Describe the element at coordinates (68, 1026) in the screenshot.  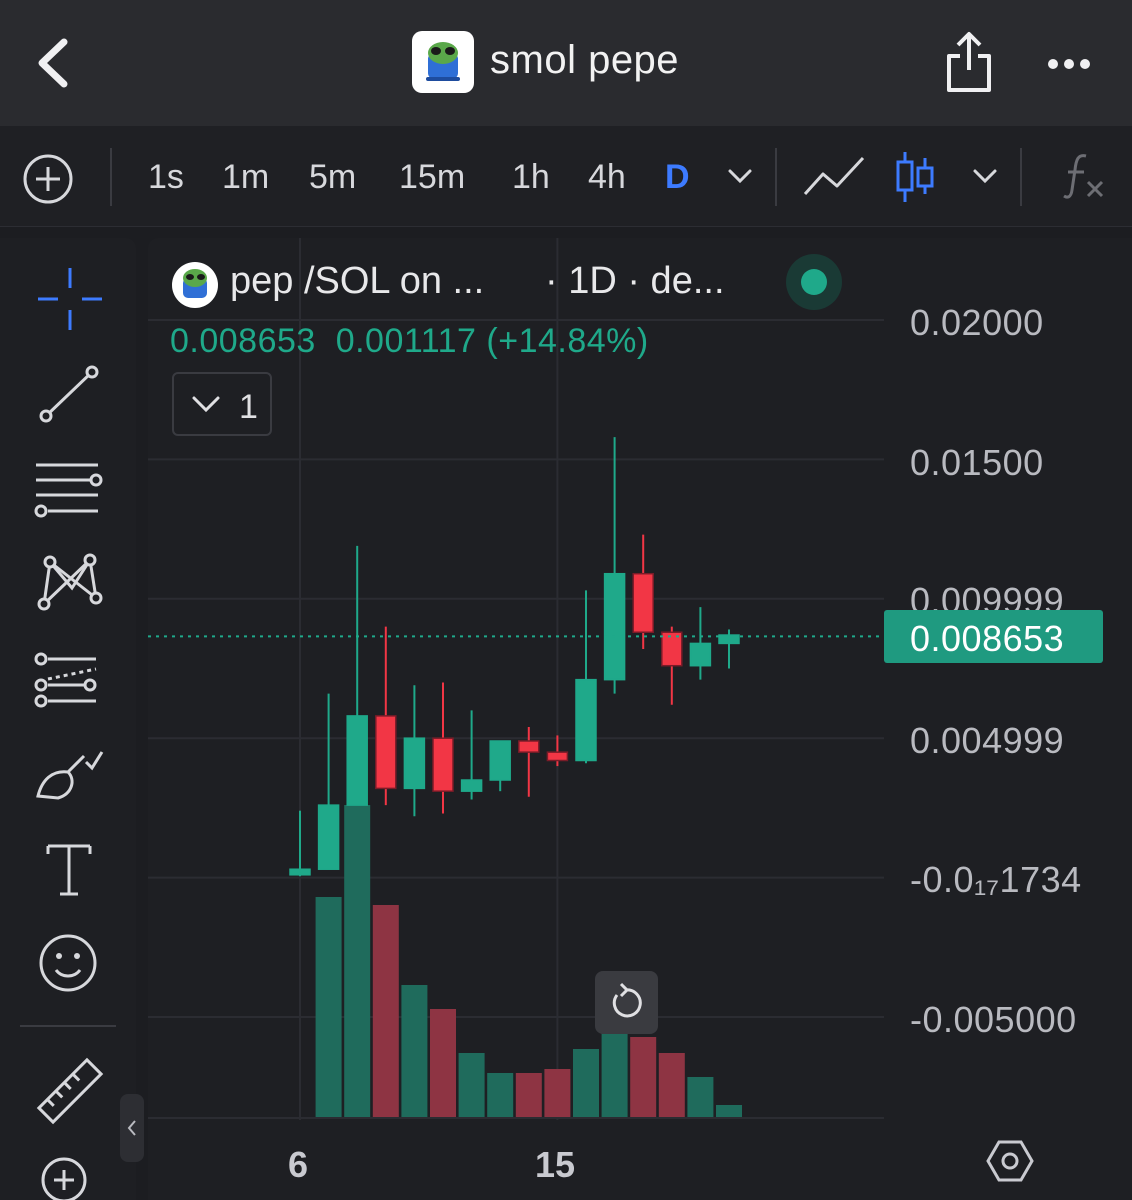
I see `tools-divider` at that location.